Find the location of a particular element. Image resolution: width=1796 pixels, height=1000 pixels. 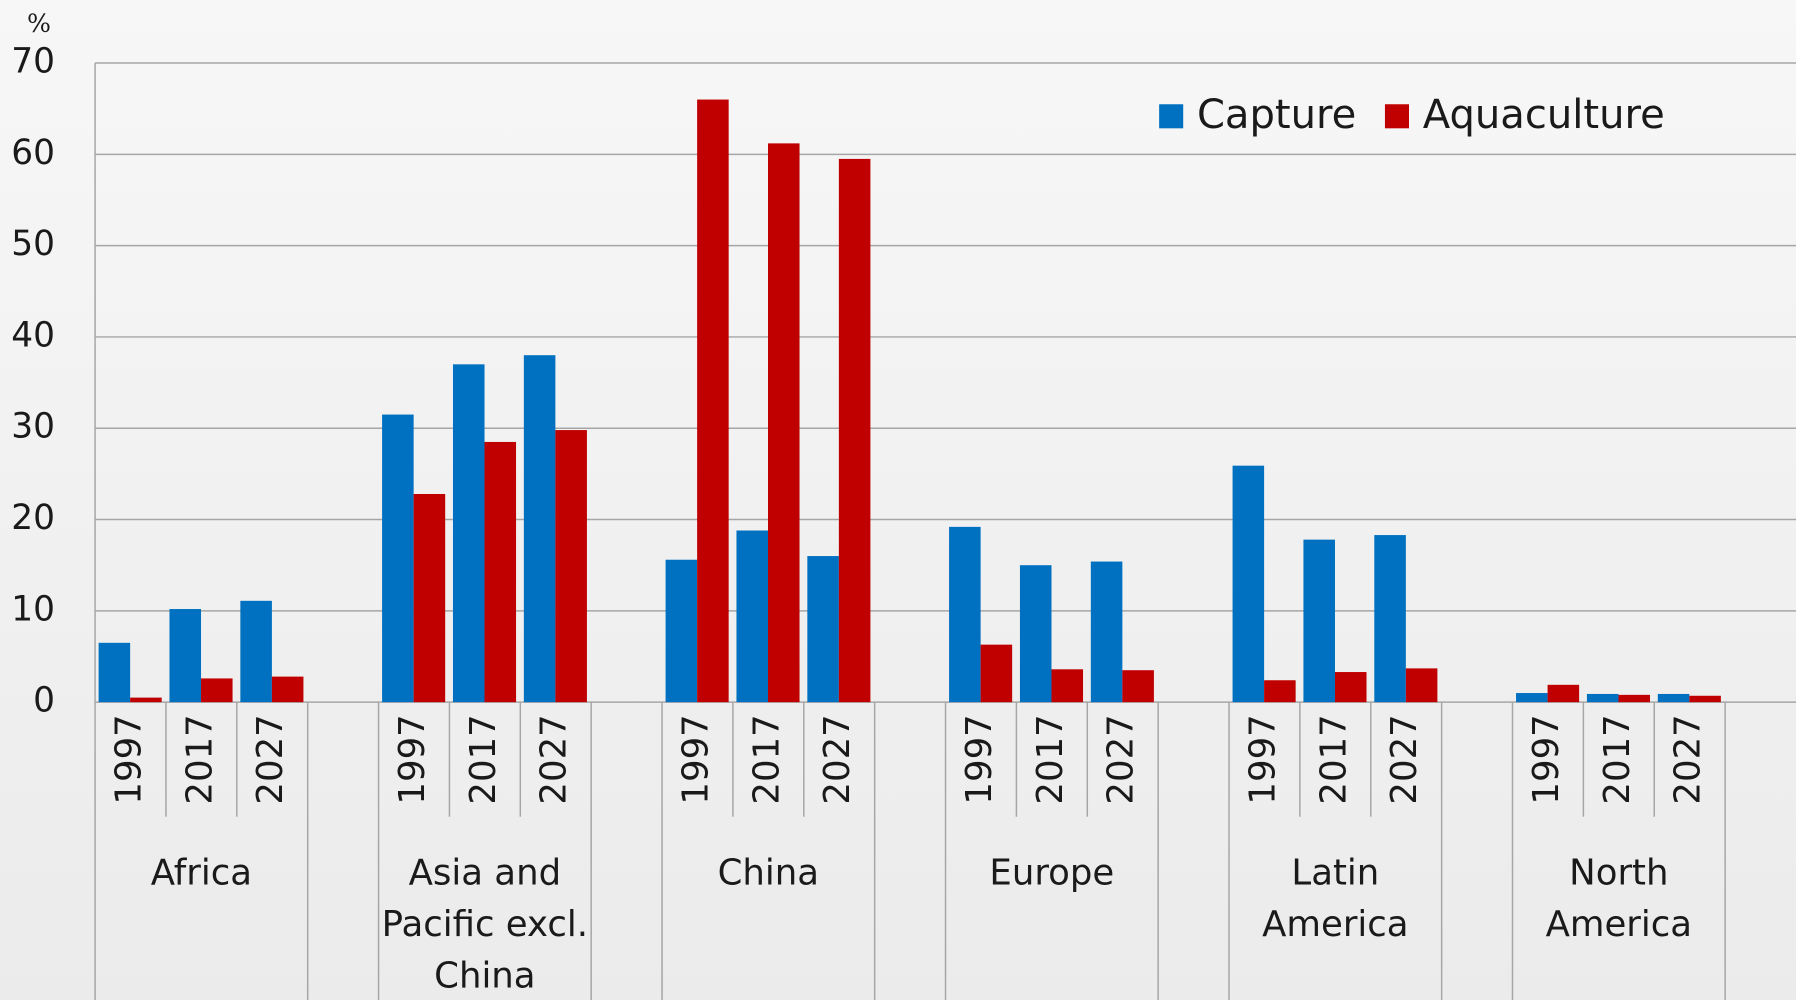

group-label-box: Africa is located at coordinates (201, 873).